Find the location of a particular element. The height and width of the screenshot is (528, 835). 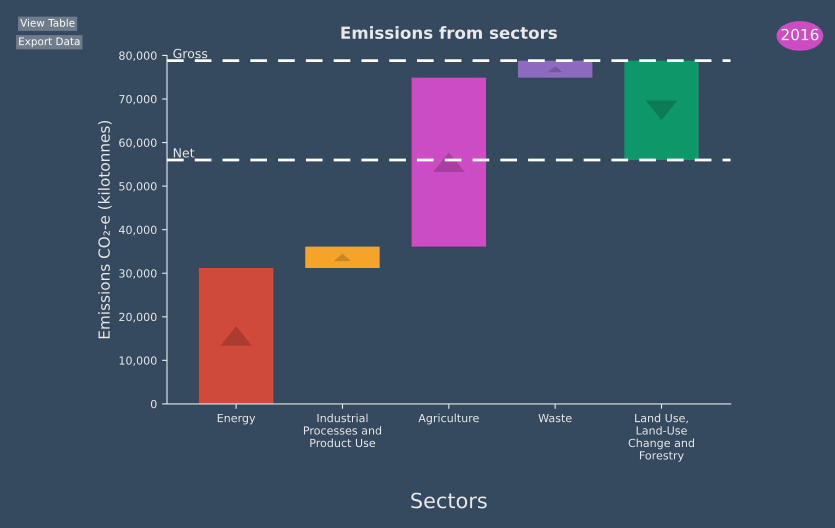

x-tick-label: Energy is located at coordinates (237, 419).